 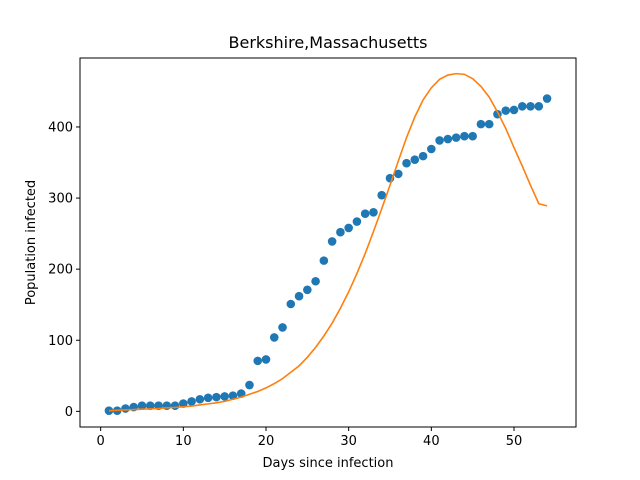 I want to click on y-tick-label: 0, so click(x=69, y=412).